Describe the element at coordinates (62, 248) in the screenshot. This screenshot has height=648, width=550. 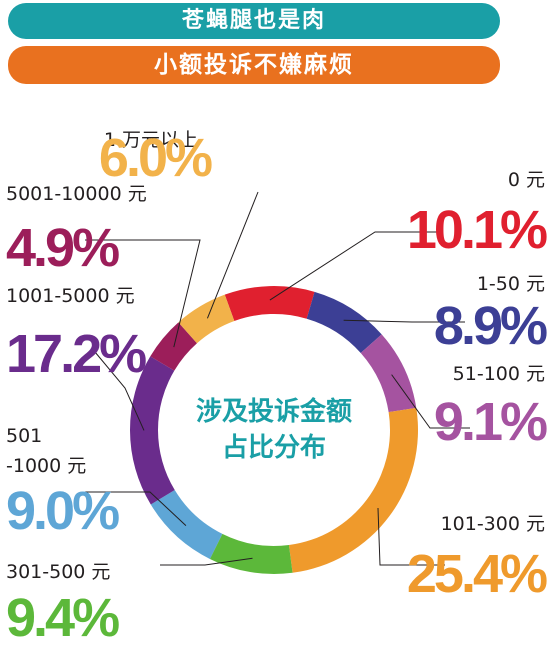
I see `slice-percent-label: 4.9%` at that location.